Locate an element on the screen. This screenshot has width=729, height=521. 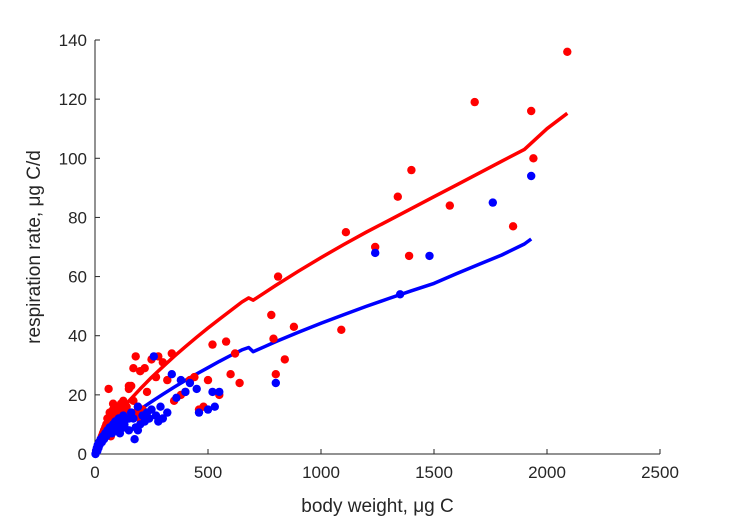
x-tick-label: 0 is located at coordinates (94, 472).